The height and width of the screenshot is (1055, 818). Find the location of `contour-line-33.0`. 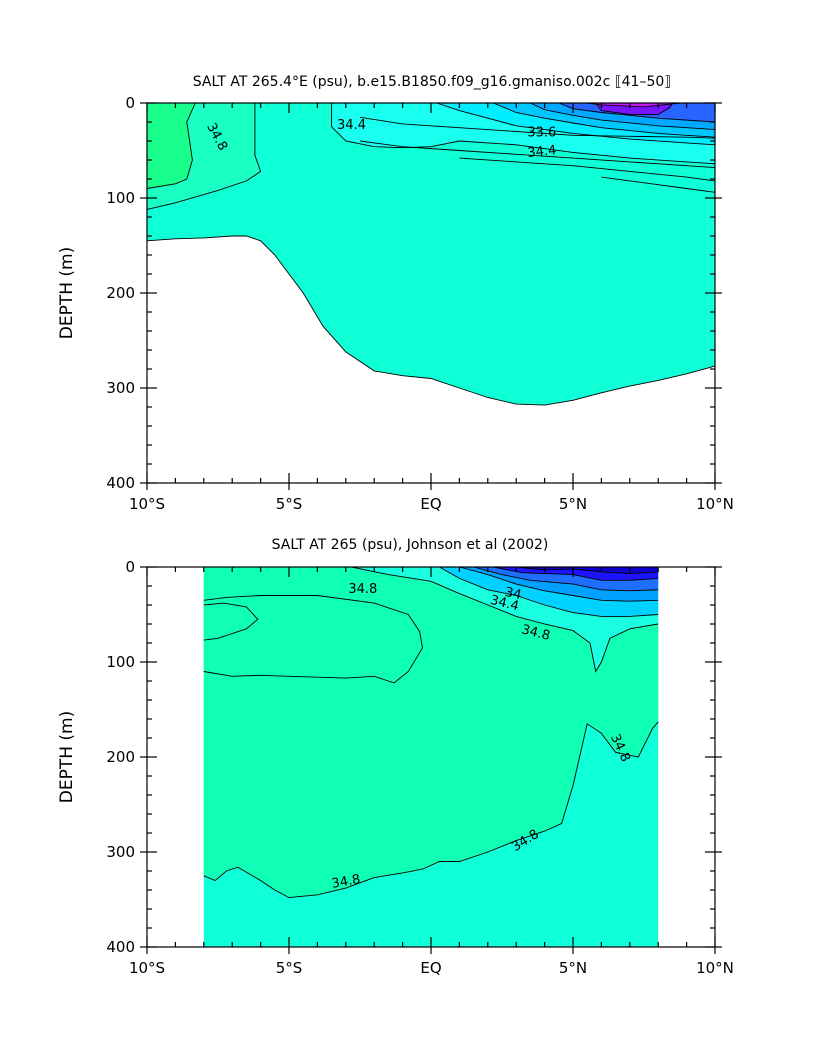

contour-line-33.0 is located at coordinates (634, 108).